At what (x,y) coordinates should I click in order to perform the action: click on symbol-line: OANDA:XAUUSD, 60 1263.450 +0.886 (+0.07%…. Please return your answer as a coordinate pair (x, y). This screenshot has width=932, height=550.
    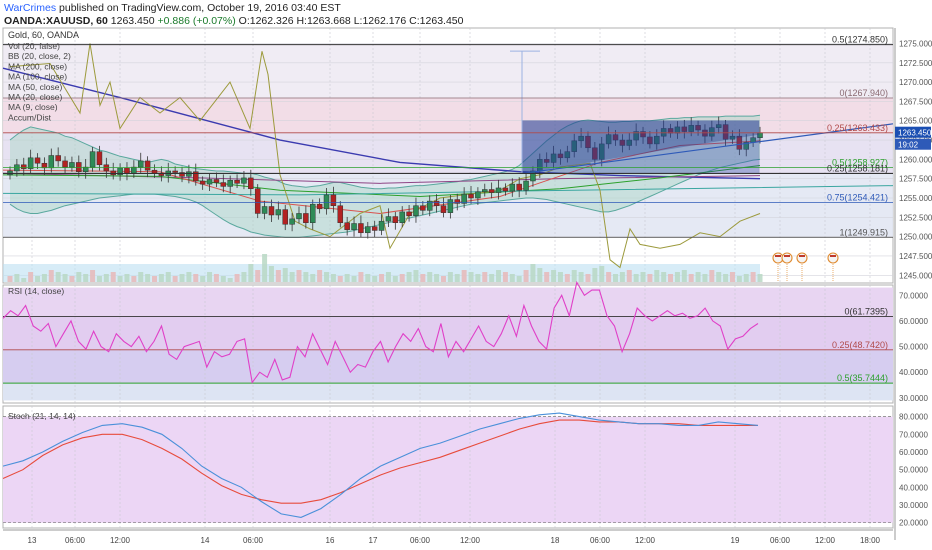
    Looking at the image, I should click on (233, 21).